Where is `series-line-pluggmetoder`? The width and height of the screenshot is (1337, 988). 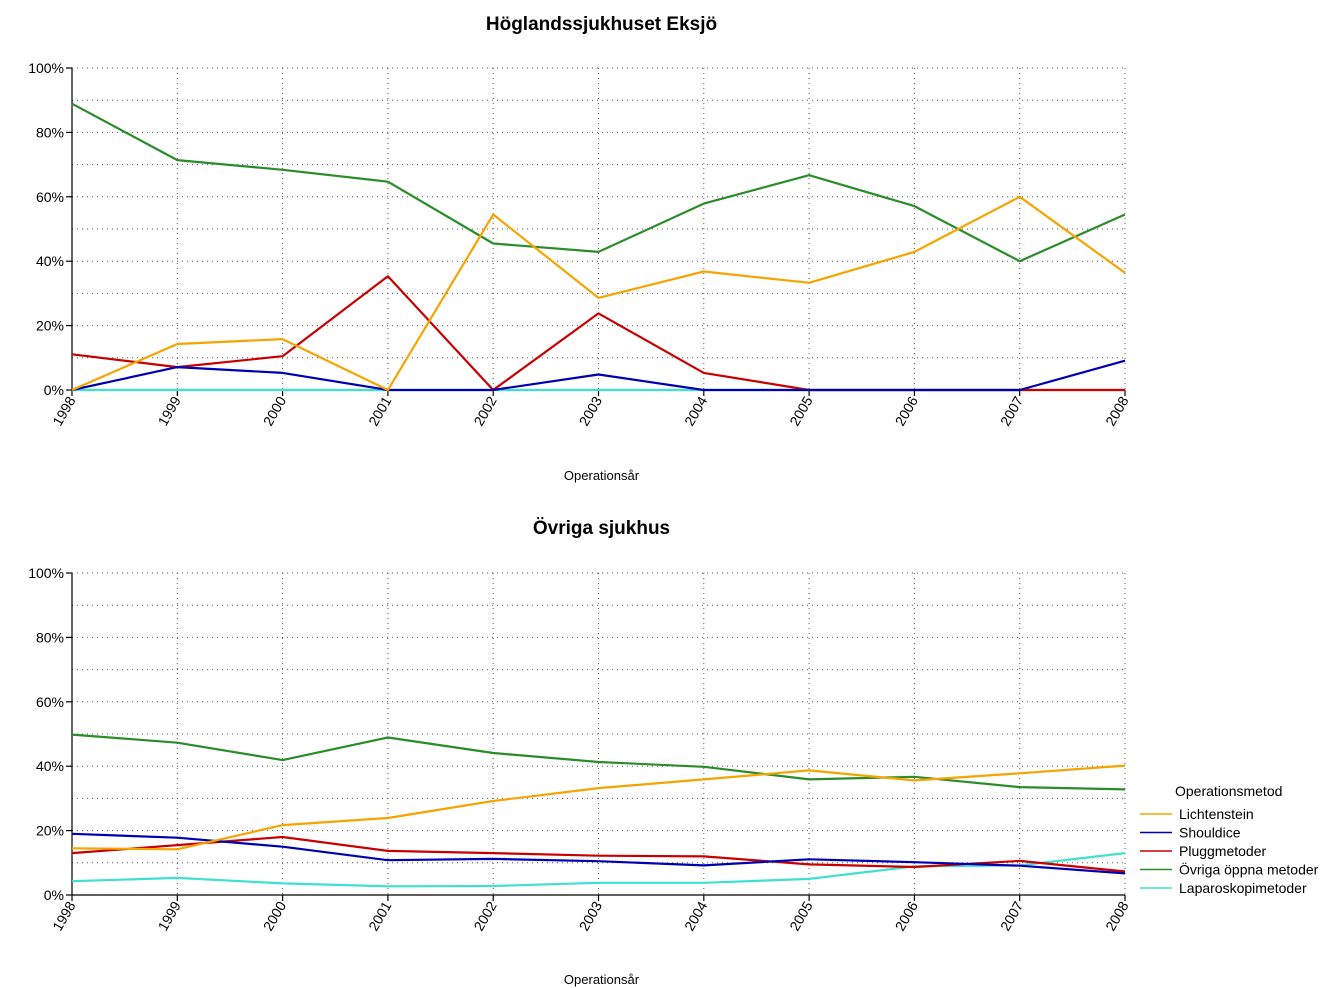
series-line-pluggmetoder is located at coordinates (598, 854).